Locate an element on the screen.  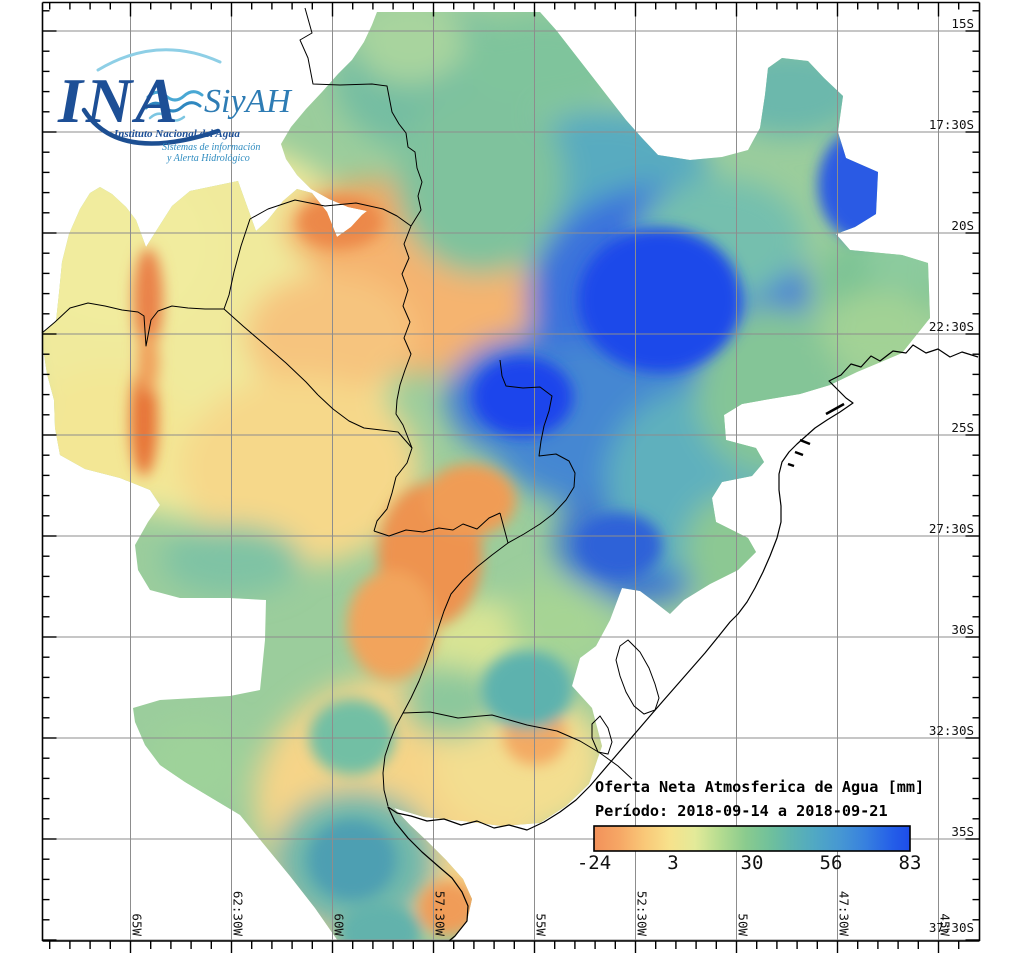
logo-ina-text: INA is located at coordinates (119, 100).